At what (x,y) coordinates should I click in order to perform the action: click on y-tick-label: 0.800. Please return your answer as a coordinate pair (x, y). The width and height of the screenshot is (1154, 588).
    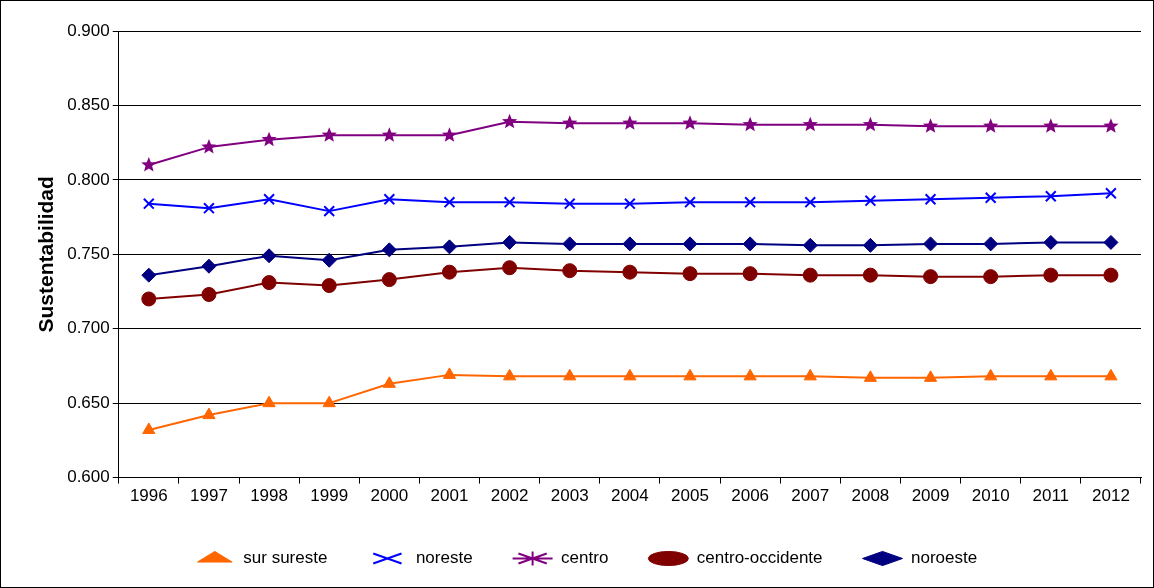
    Looking at the image, I should click on (88, 179).